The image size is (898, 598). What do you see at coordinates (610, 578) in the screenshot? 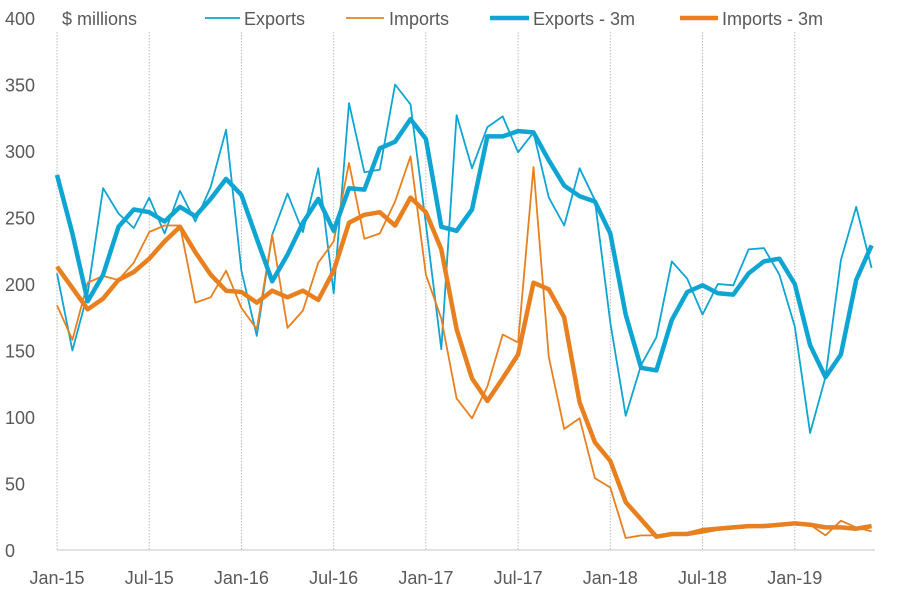
I see `x-tick-label: Jan-18` at bounding box center [610, 578].